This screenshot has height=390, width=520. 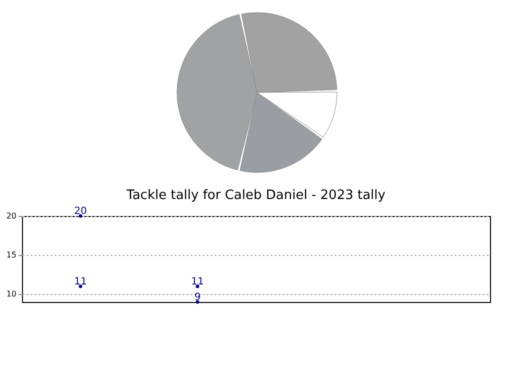 What do you see at coordinates (11, 216) in the screenshot?
I see `y-tick-label: 20` at bounding box center [11, 216].